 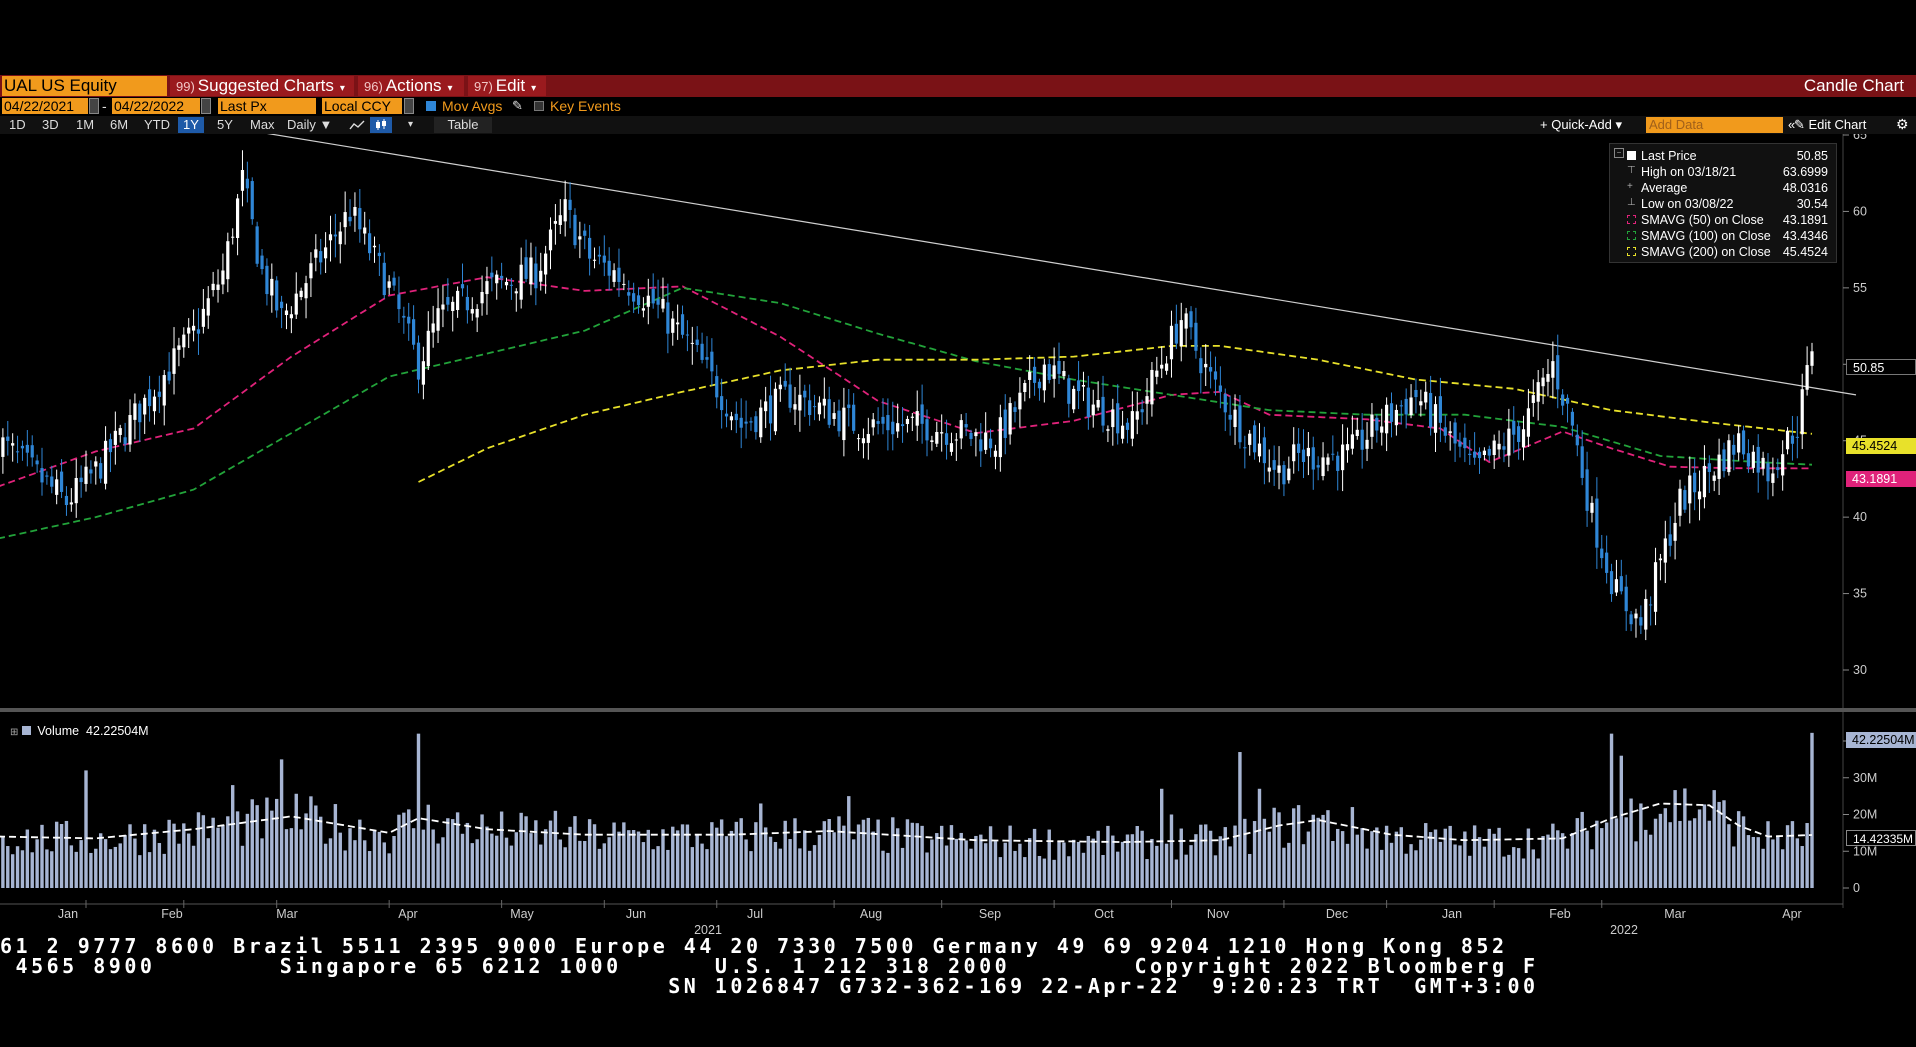 I want to click on chevron-down-icon, so click(x=409, y=106).